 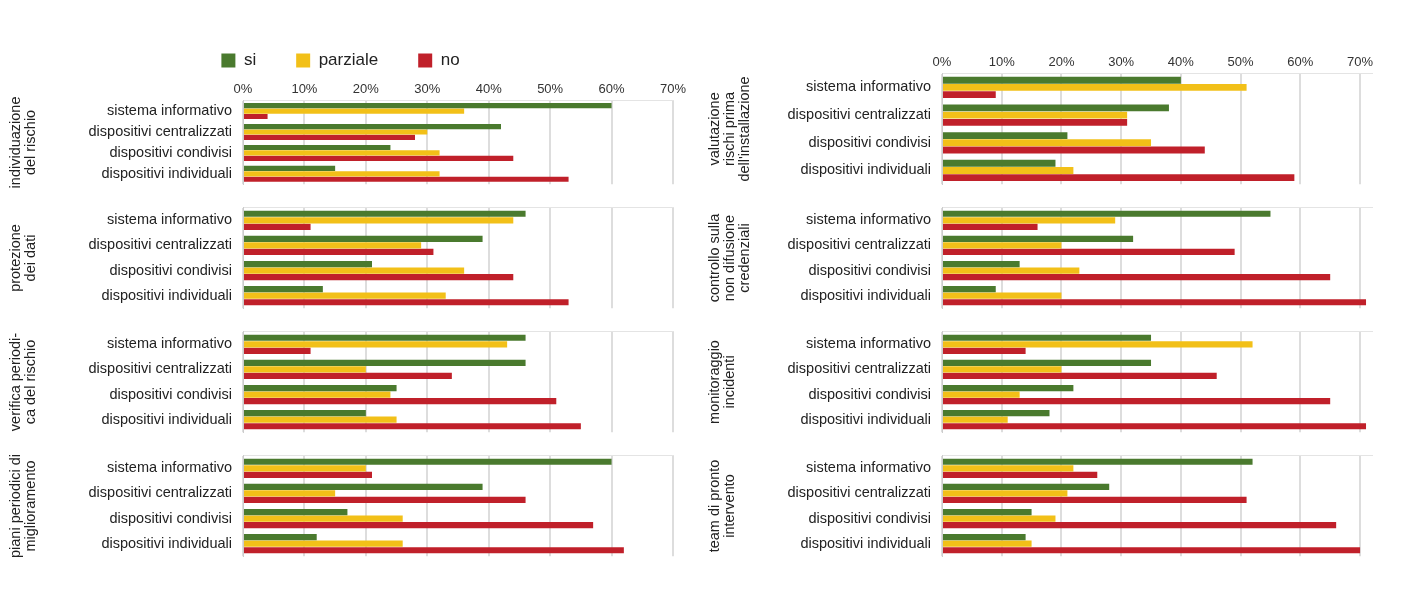 I want to click on y-axis-title: valutazione rischi prima dell'installazione, so click(x=729, y=129).